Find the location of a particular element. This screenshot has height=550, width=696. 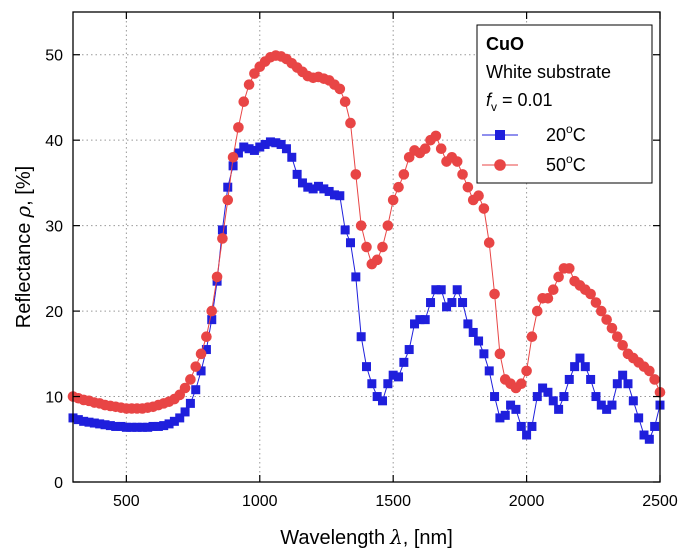

x-tick-label: 2000 is located at coordinates (527, 501).